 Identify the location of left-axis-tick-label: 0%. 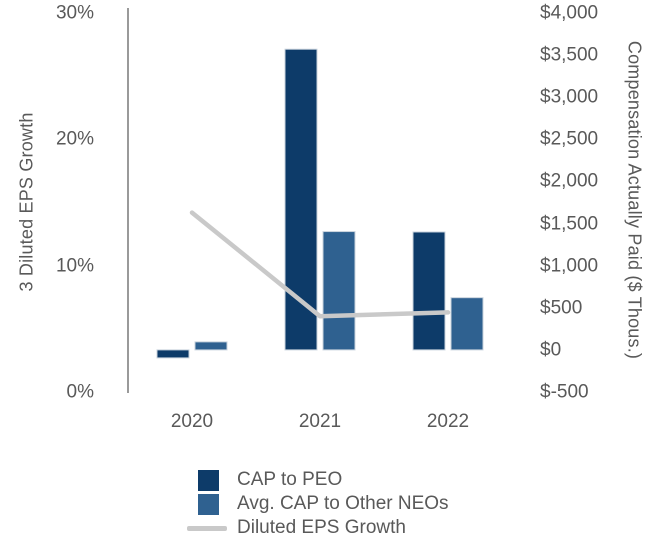
(80, 392).